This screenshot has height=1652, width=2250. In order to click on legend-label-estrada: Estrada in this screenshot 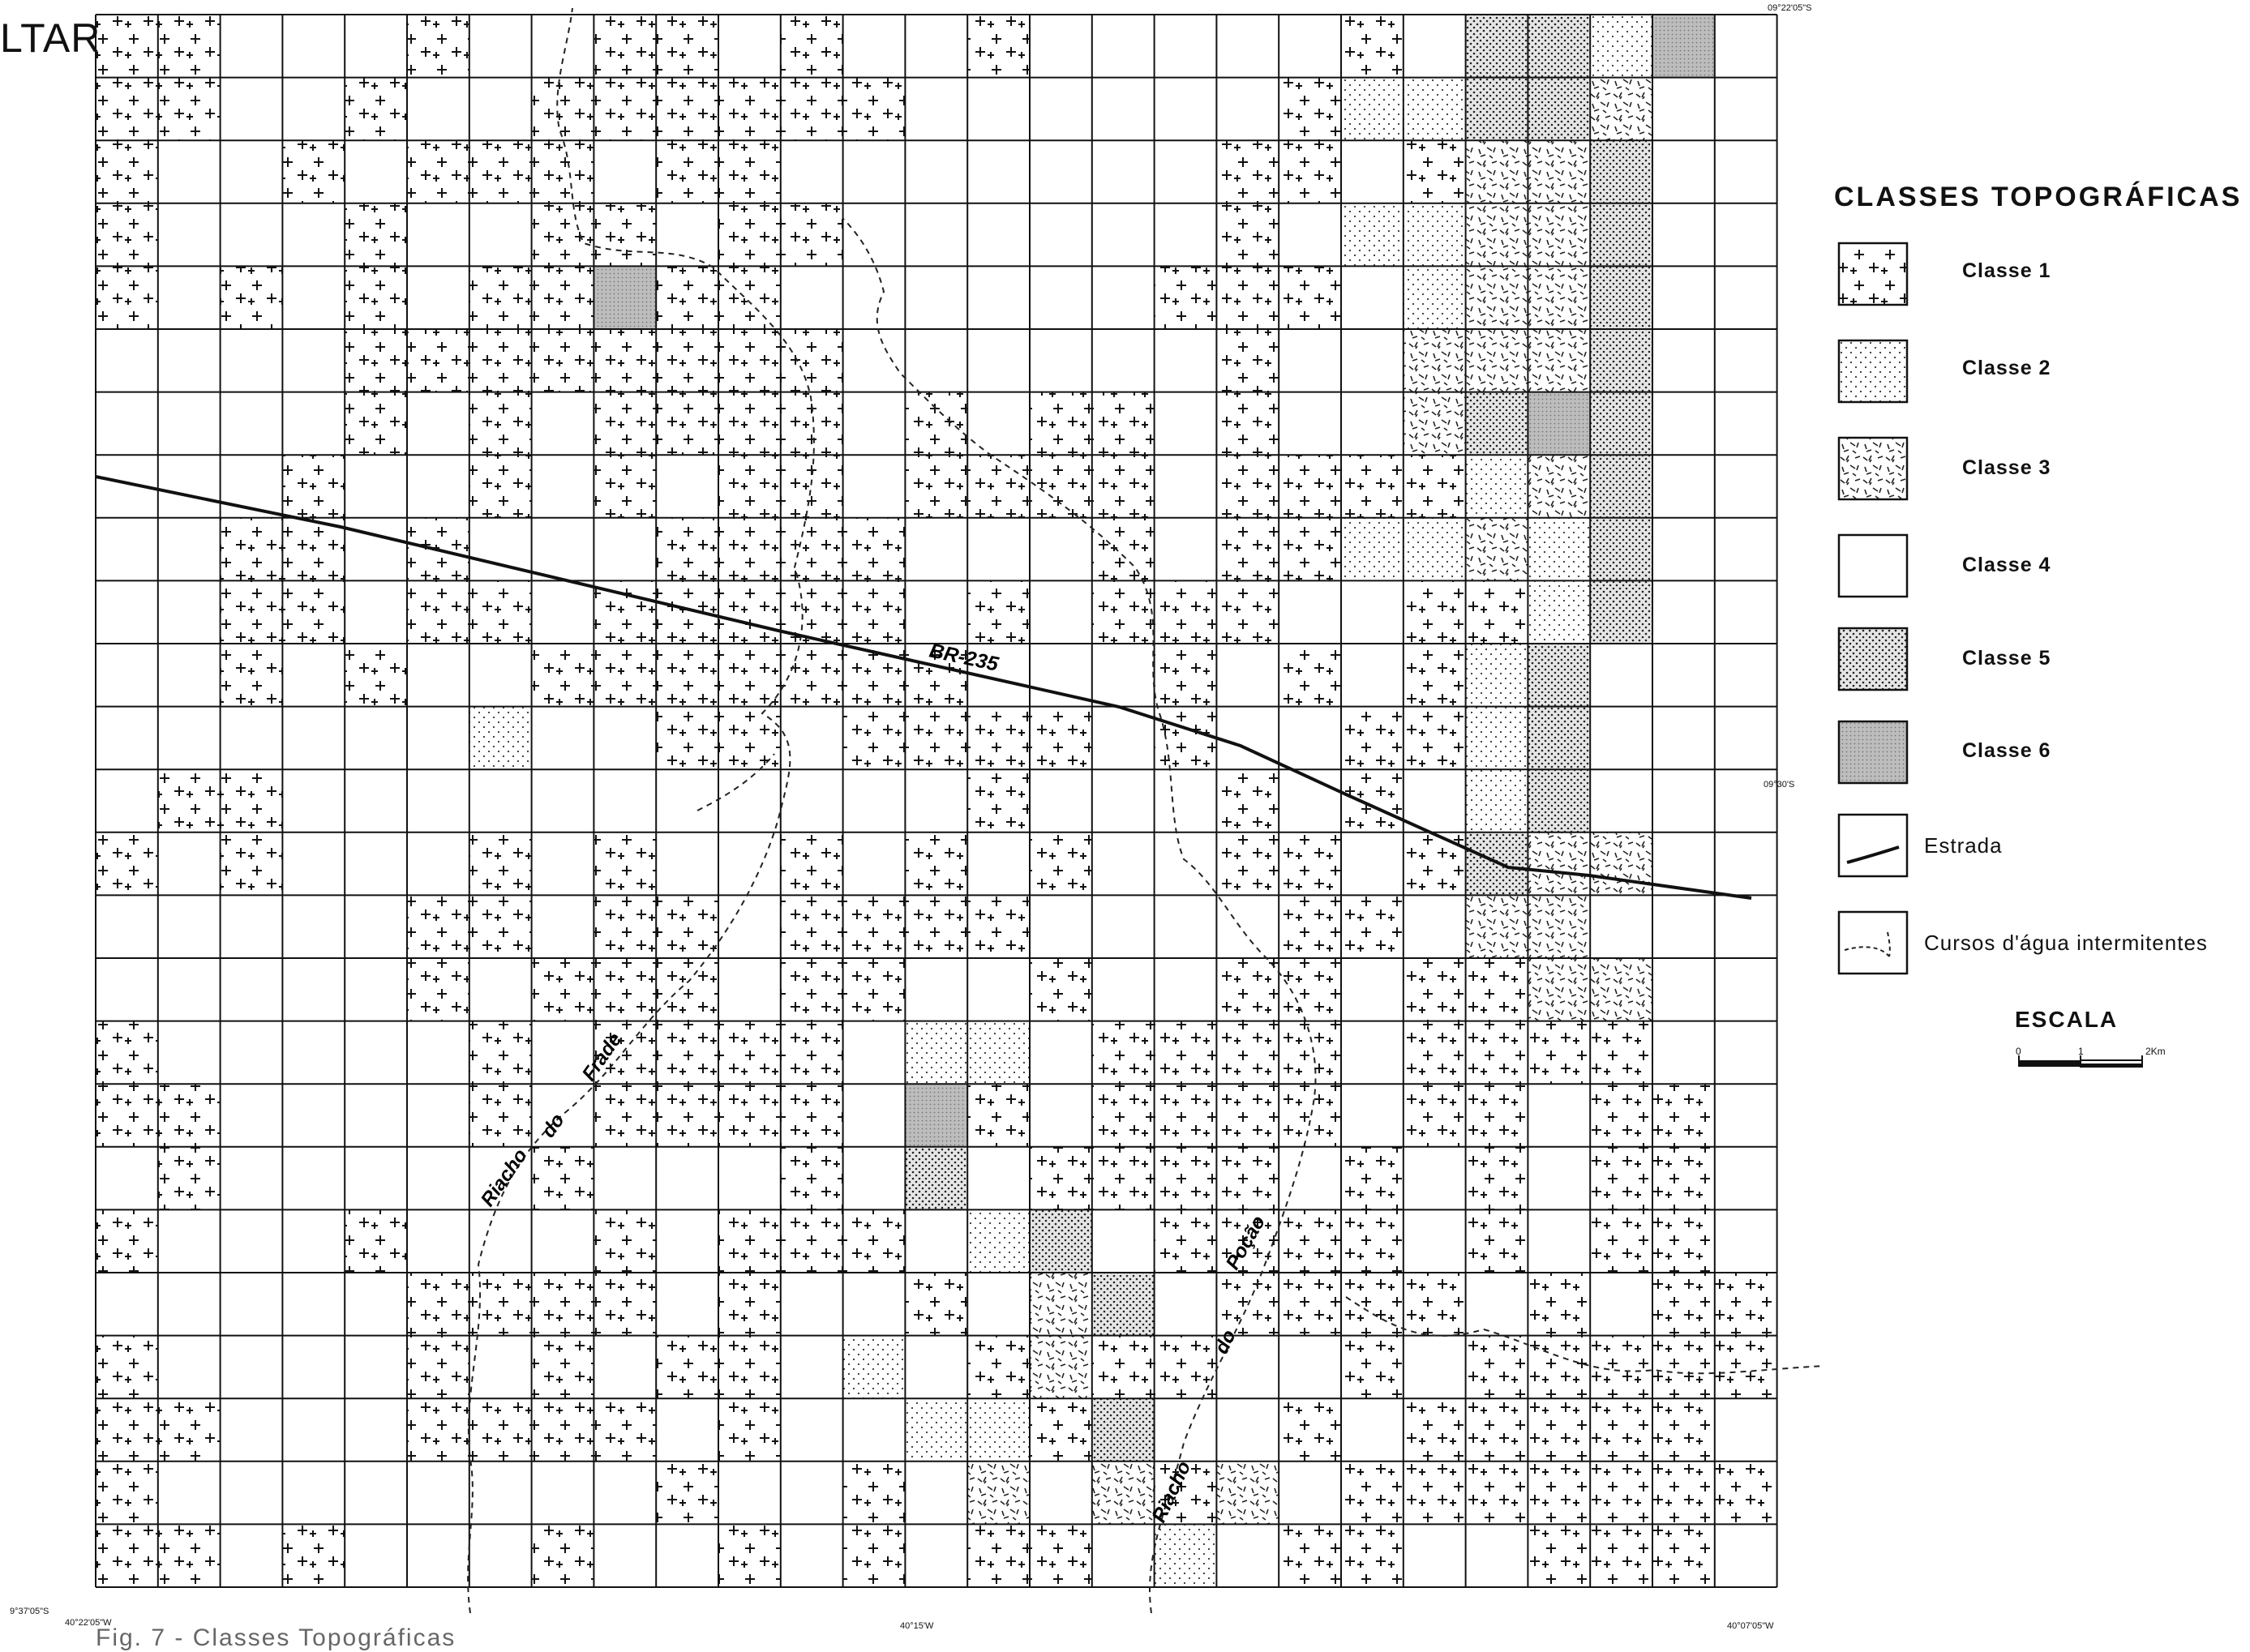, I will do `click(1964, 846)`.